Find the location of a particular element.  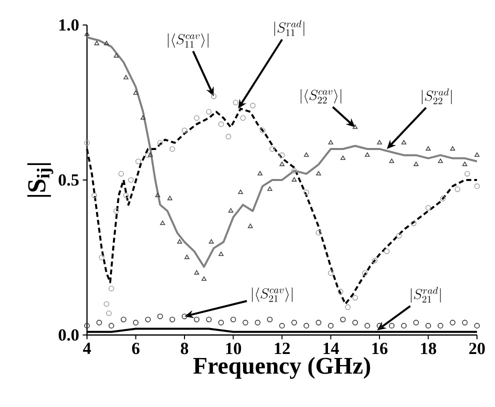

x-tick-label: 18 is located at coordinates (428, 348).